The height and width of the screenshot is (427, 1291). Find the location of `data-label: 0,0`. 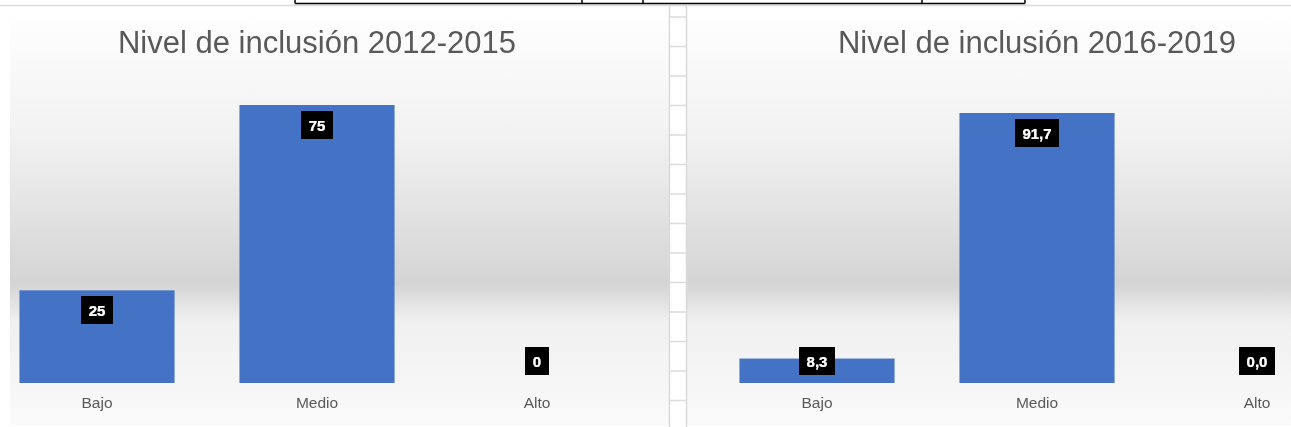

data-label: 0,0 is located at coordinates (1257, 361).